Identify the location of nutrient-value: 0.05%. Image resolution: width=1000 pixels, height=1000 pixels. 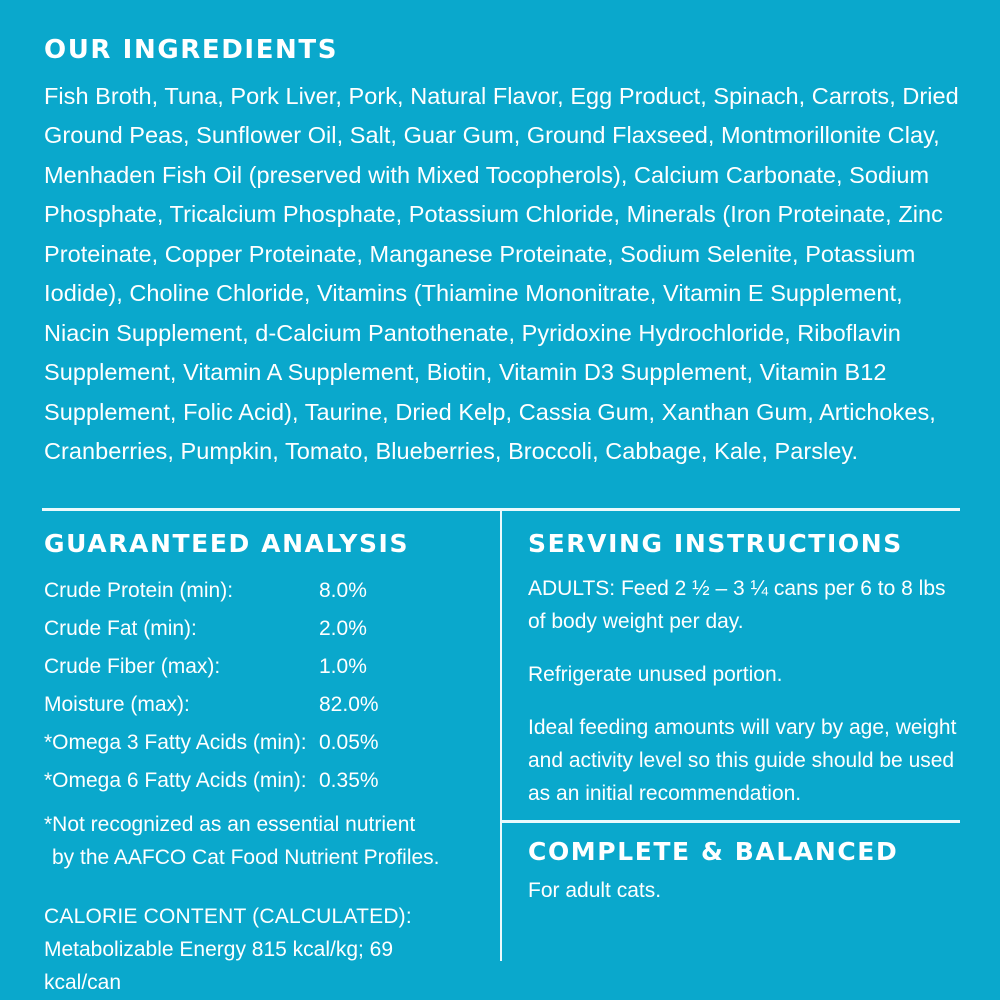
(349, 742).